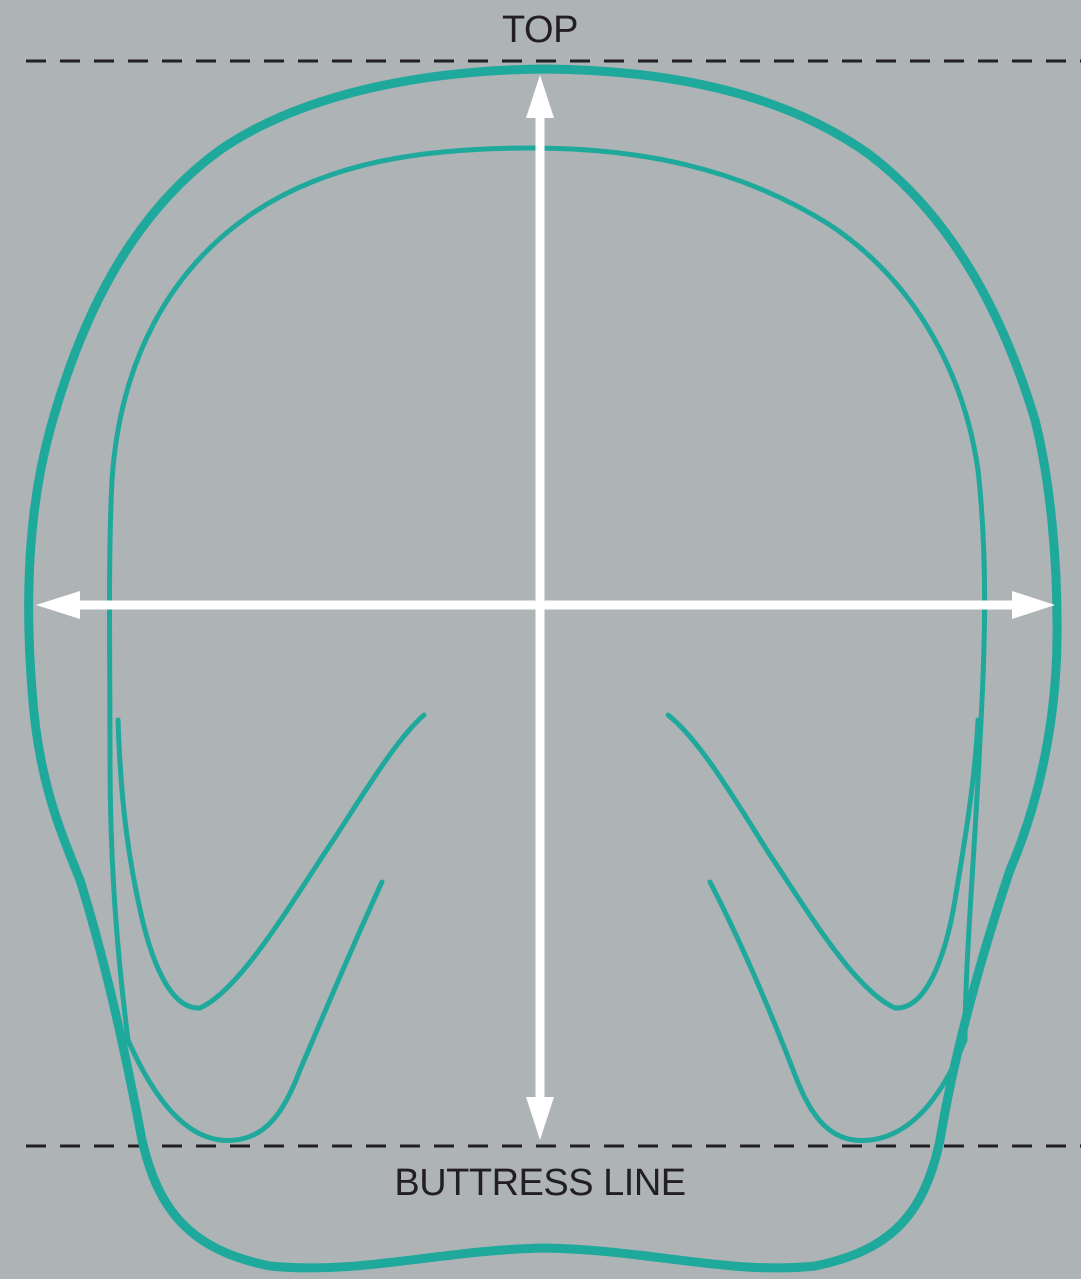 This screenshot has height=1279, width=1081. Describe the element at coordinates (540, 30) in the screenshot. I see `top-label: TOP` at that location.